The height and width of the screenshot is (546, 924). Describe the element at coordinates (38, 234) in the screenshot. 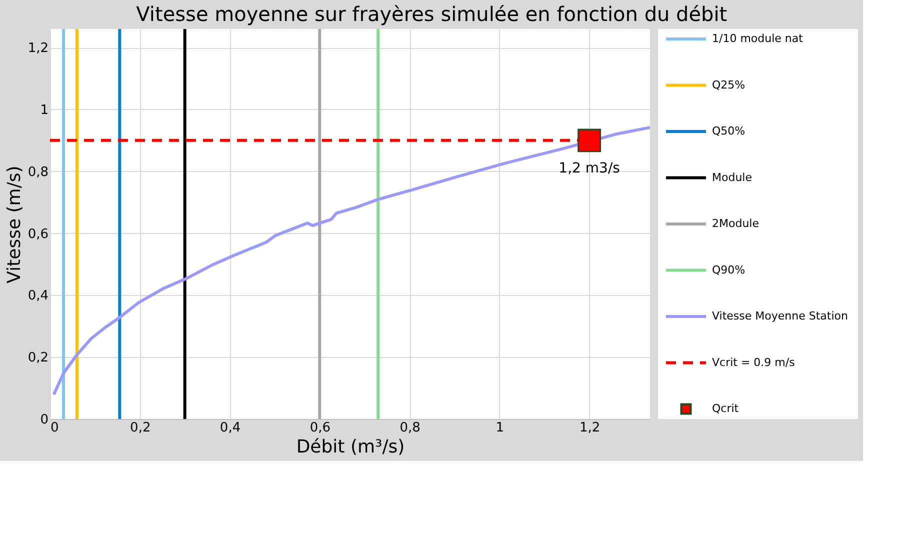

I see `y-tick-label: 0,6` at that location.